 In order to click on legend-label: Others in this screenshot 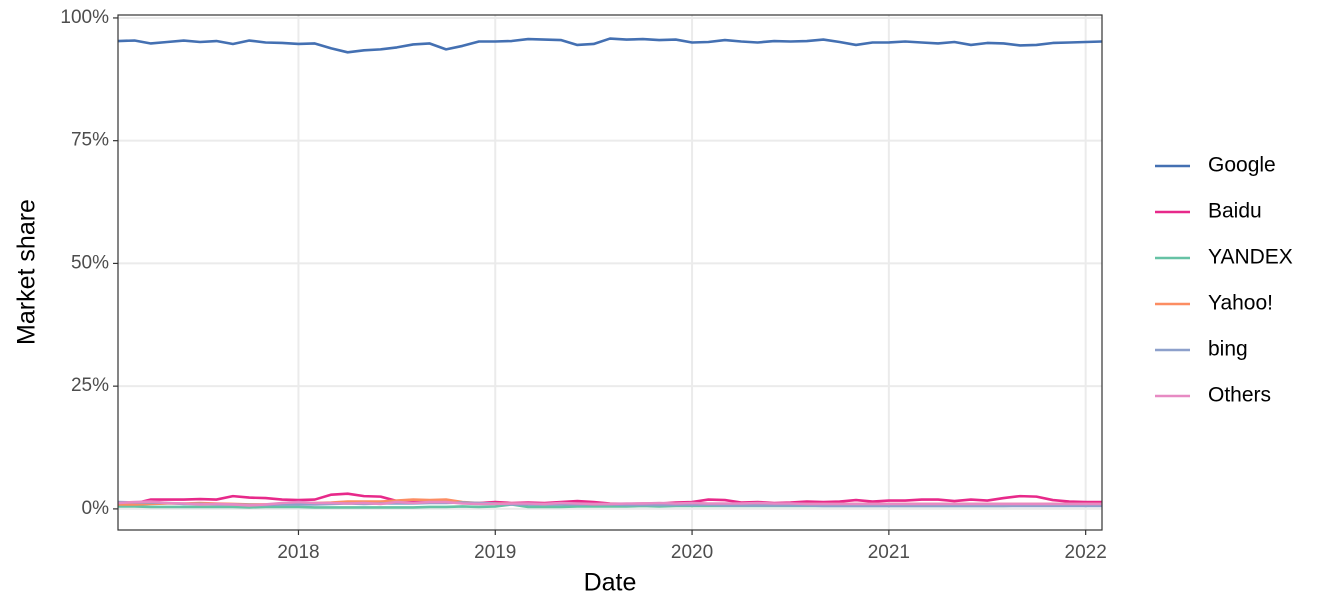, I will do `click(1239, 395)`.